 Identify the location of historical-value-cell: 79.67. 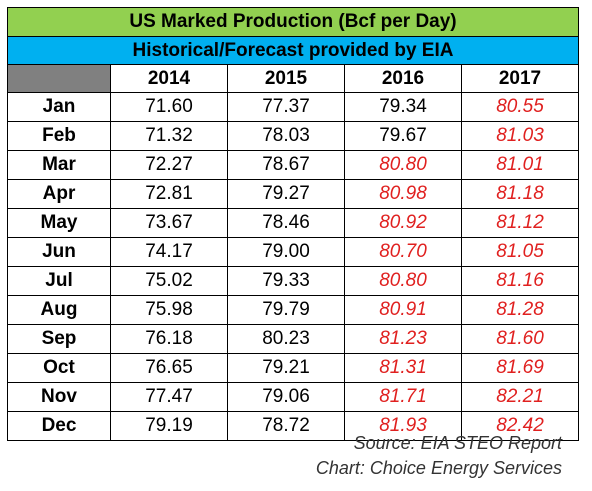
(403, 136).